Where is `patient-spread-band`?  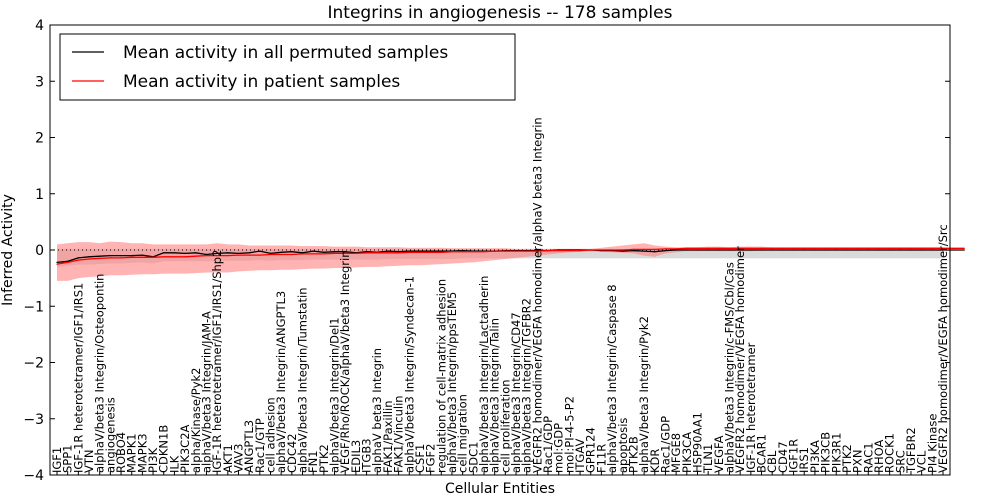 patient-spread-band is located at coordinates (500, 261).